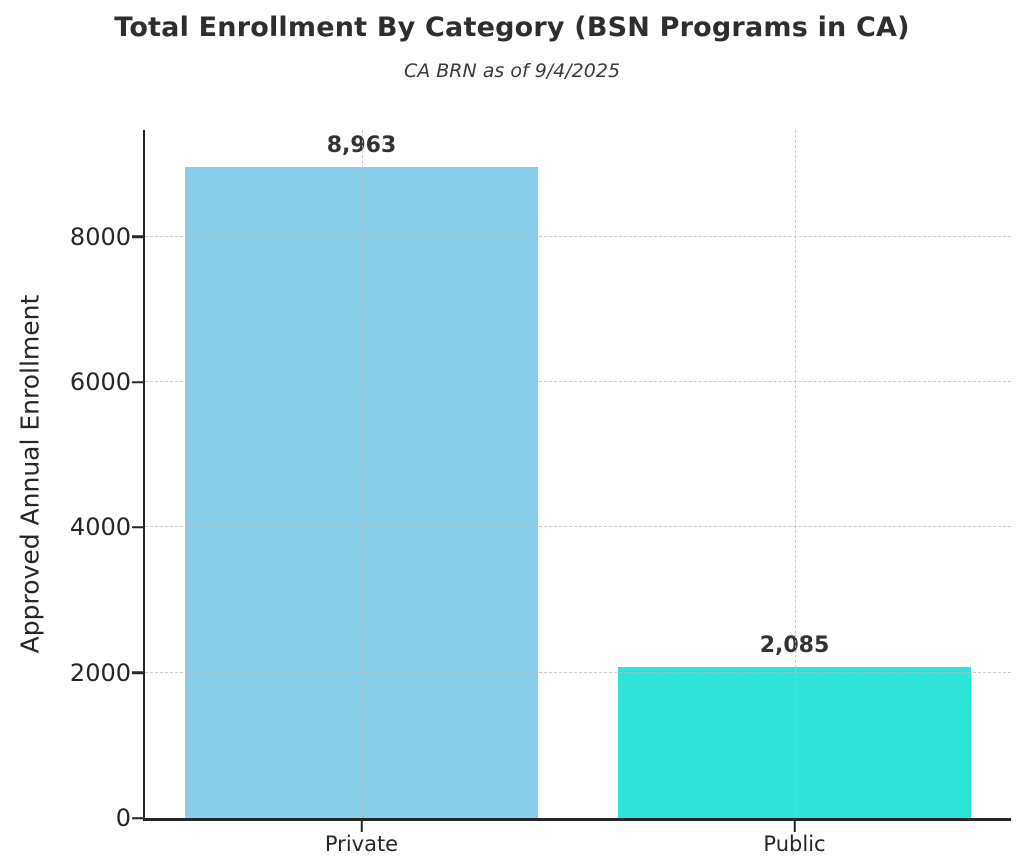 The height and width of the screenshot is (862, 1024). Describe the element at coordinates (512, 71) in the screenshot. I see `chart-subtitle: CA BRN as of 9/4/2025` at that location.